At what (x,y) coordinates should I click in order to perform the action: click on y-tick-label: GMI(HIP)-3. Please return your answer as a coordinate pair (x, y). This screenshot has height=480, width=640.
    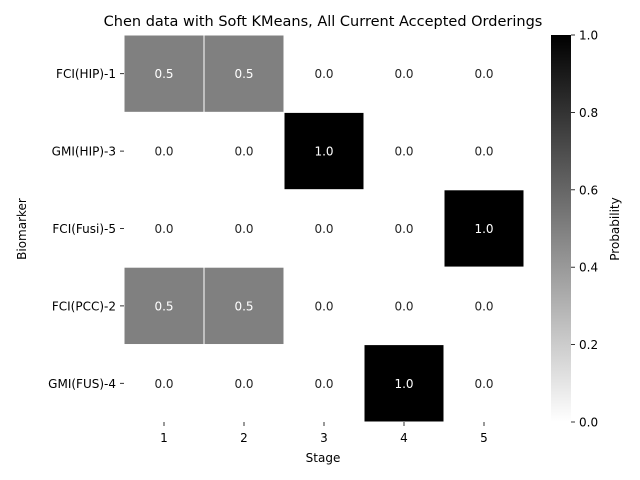
    Looking at the image, I should click on (84, 152).